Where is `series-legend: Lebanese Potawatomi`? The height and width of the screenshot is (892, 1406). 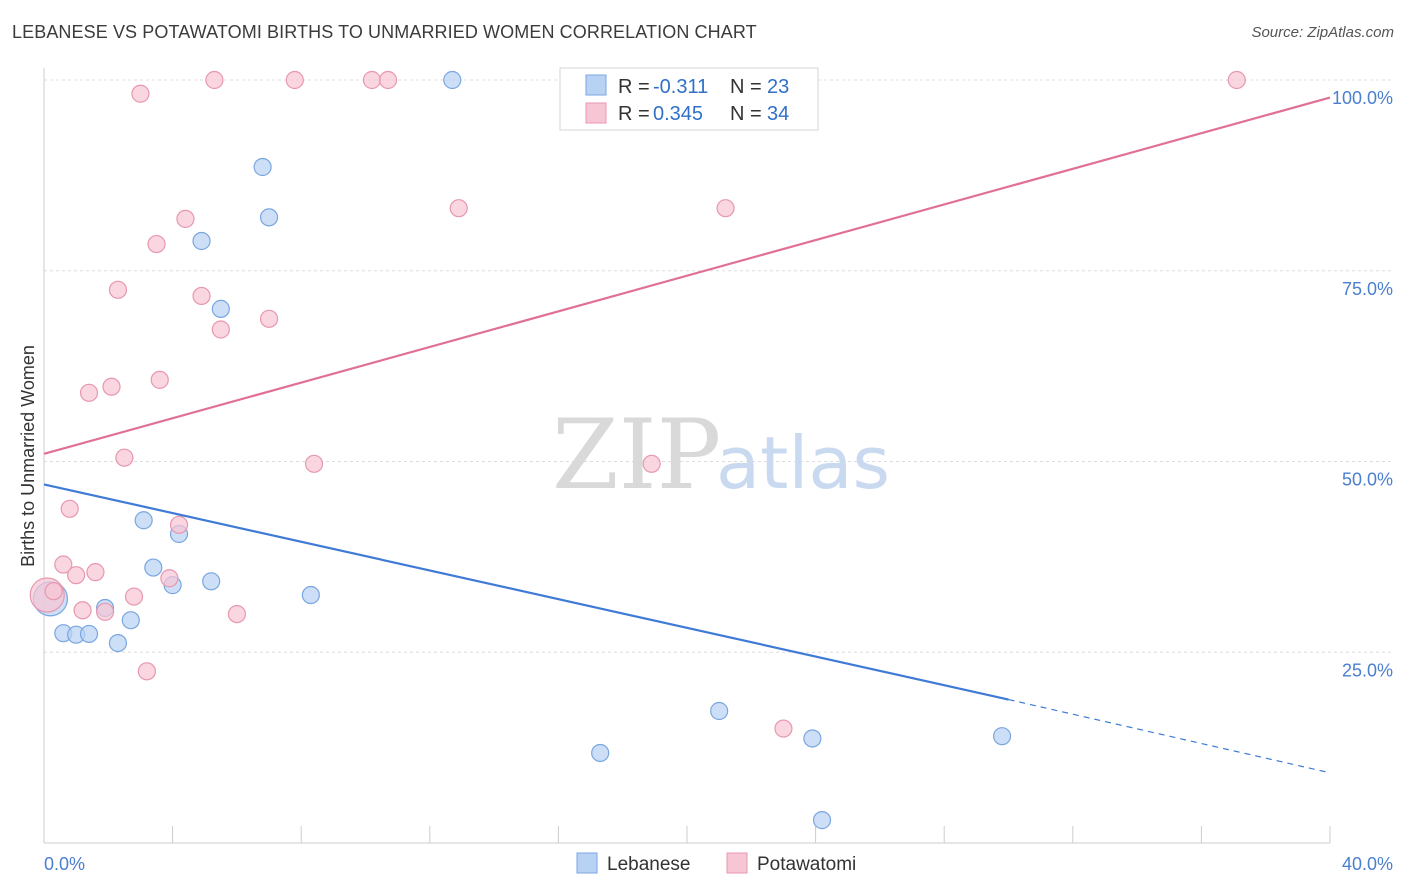 series-legend: Lebanese Potawatomi is located at coordinates (716, 863).